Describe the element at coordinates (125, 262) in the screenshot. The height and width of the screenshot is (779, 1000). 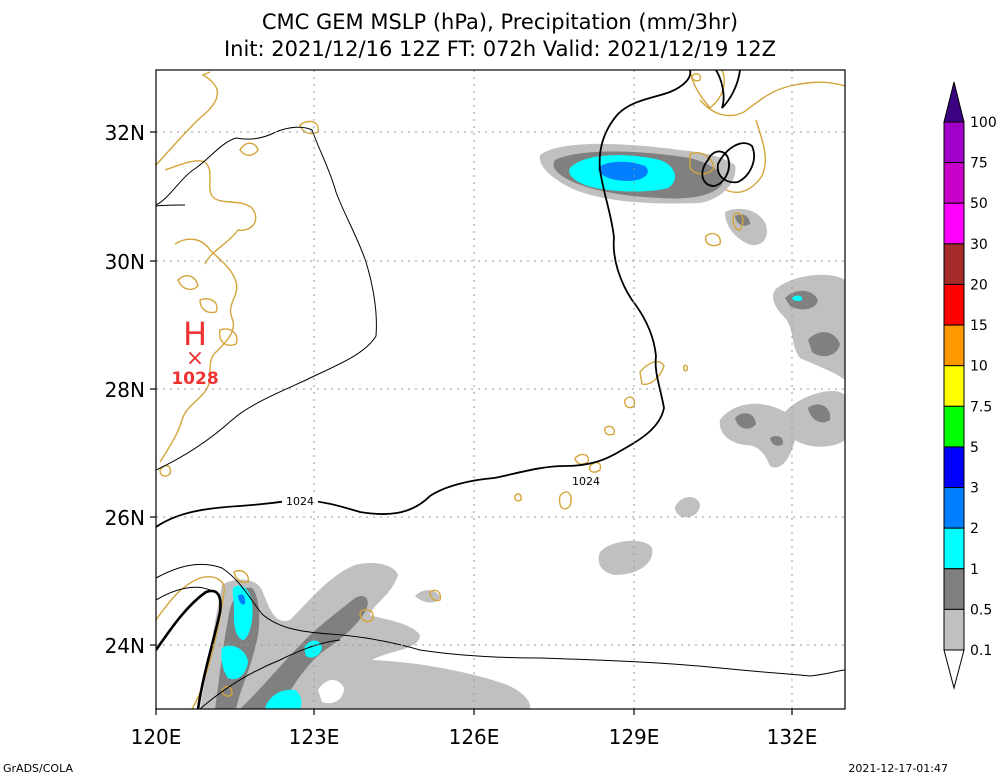
I see `lat-label: 30N` at that location.